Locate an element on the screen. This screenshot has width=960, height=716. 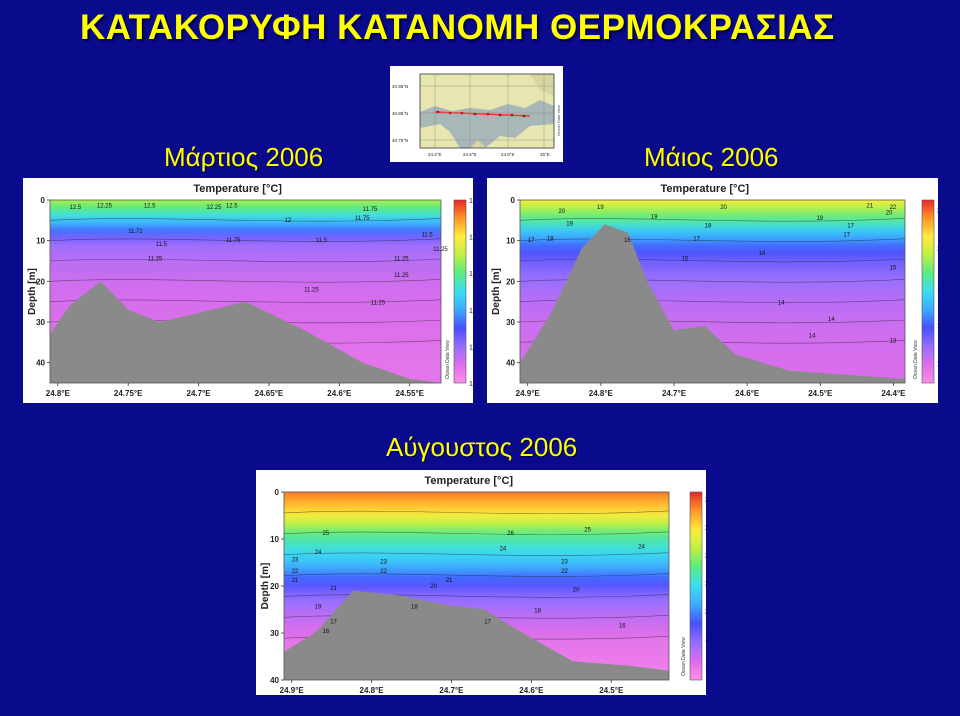
contour-label: 22 is located at coordinates (564, 572).